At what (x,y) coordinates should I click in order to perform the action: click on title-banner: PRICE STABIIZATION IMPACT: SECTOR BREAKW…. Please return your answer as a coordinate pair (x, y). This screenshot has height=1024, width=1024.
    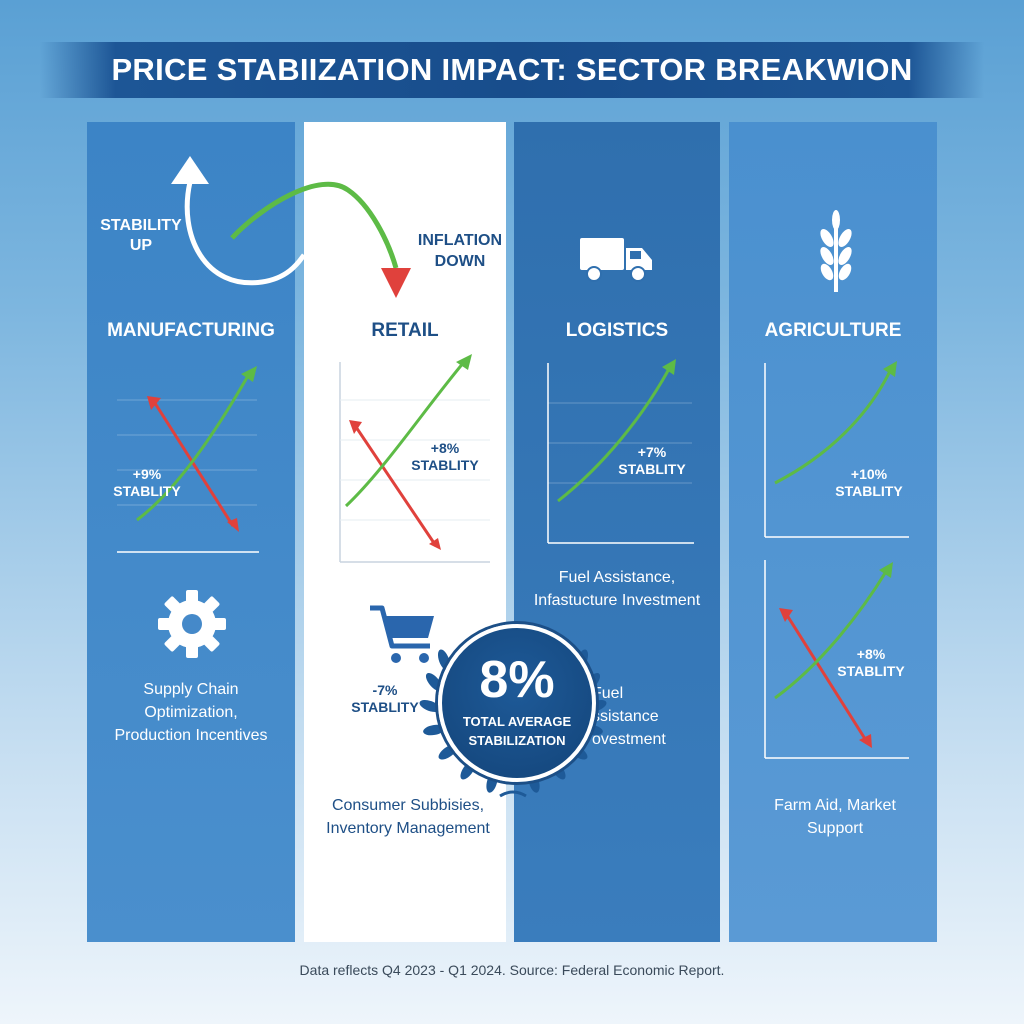
    Looking at the image, I should click on (512, 70).